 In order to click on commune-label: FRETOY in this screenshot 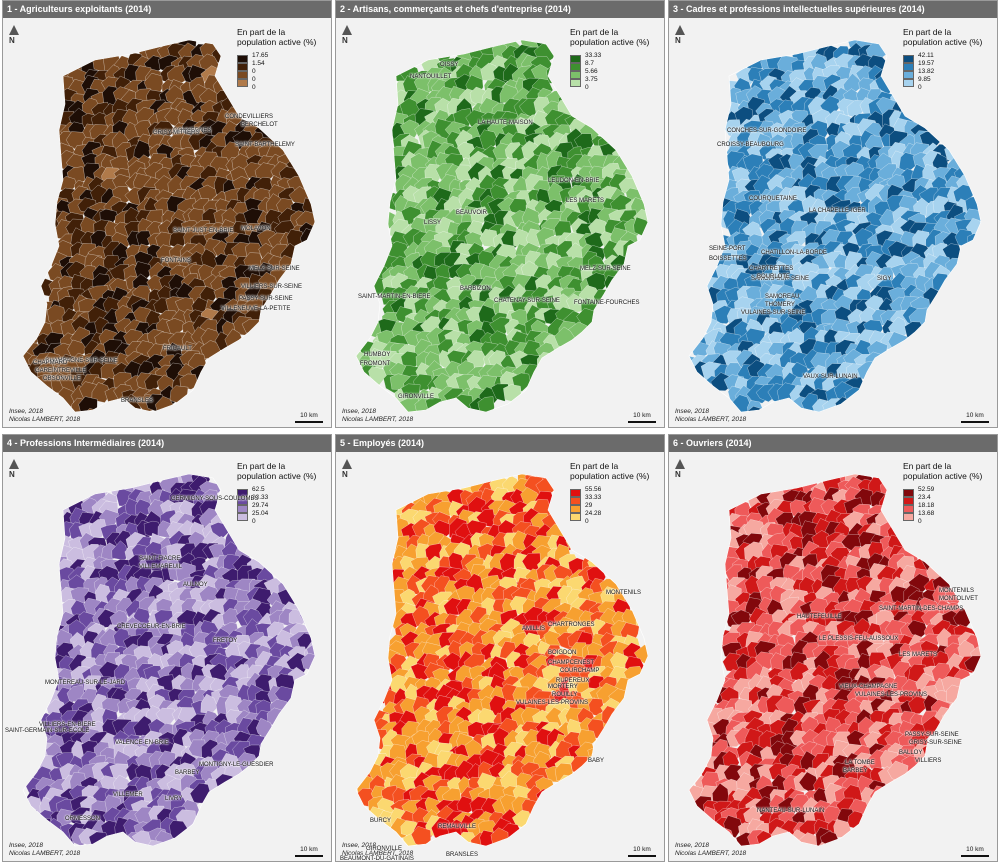, I will do `click(225, 641)`.